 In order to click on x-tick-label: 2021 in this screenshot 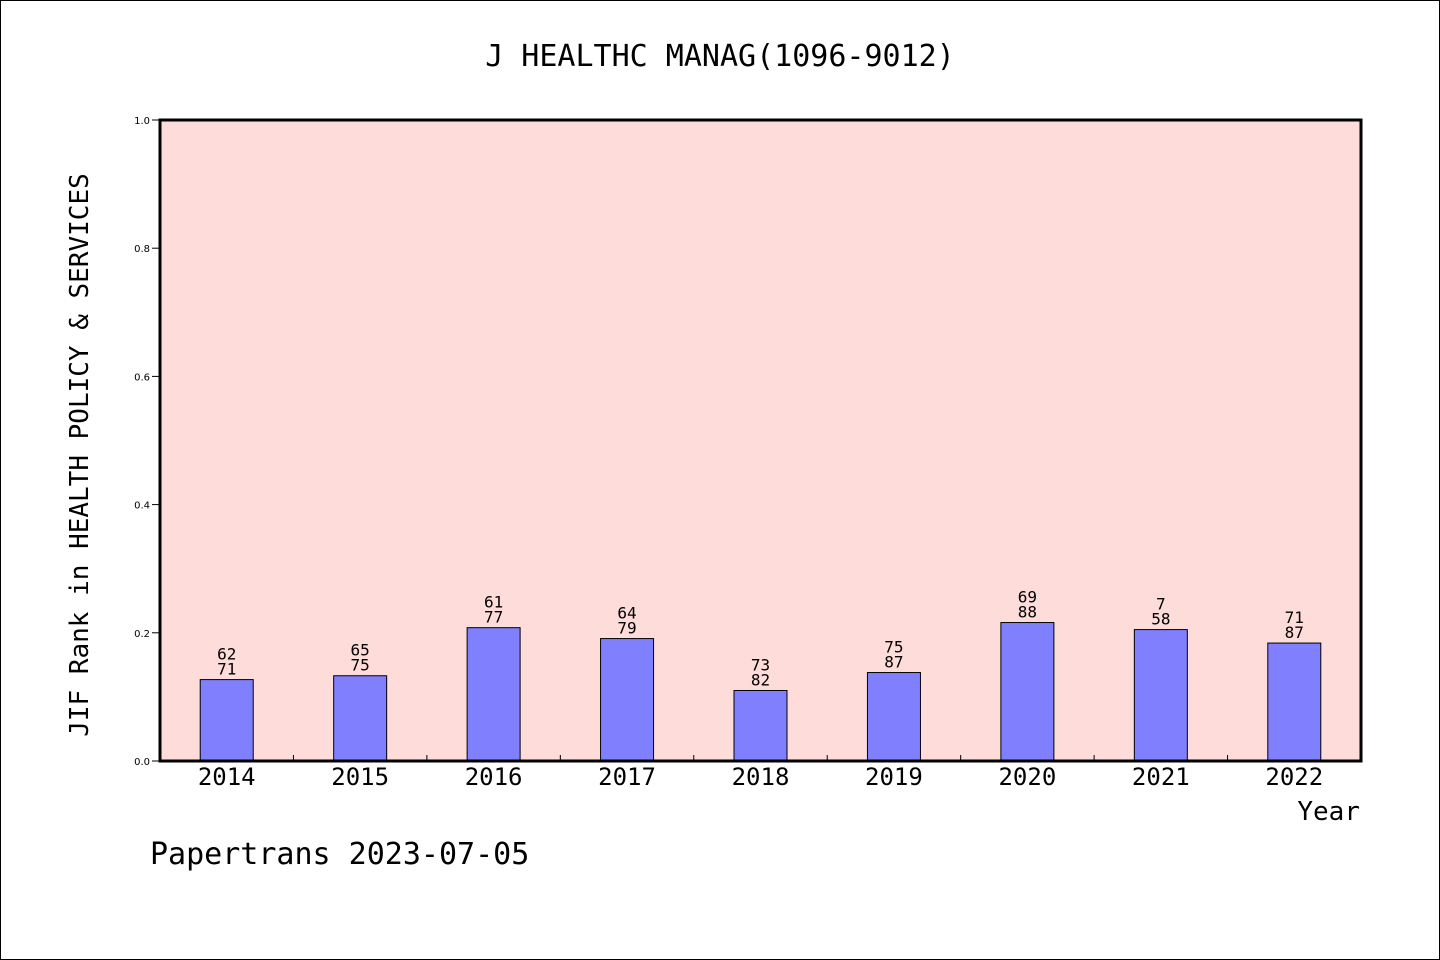, I will do `click(1161, 777)`.